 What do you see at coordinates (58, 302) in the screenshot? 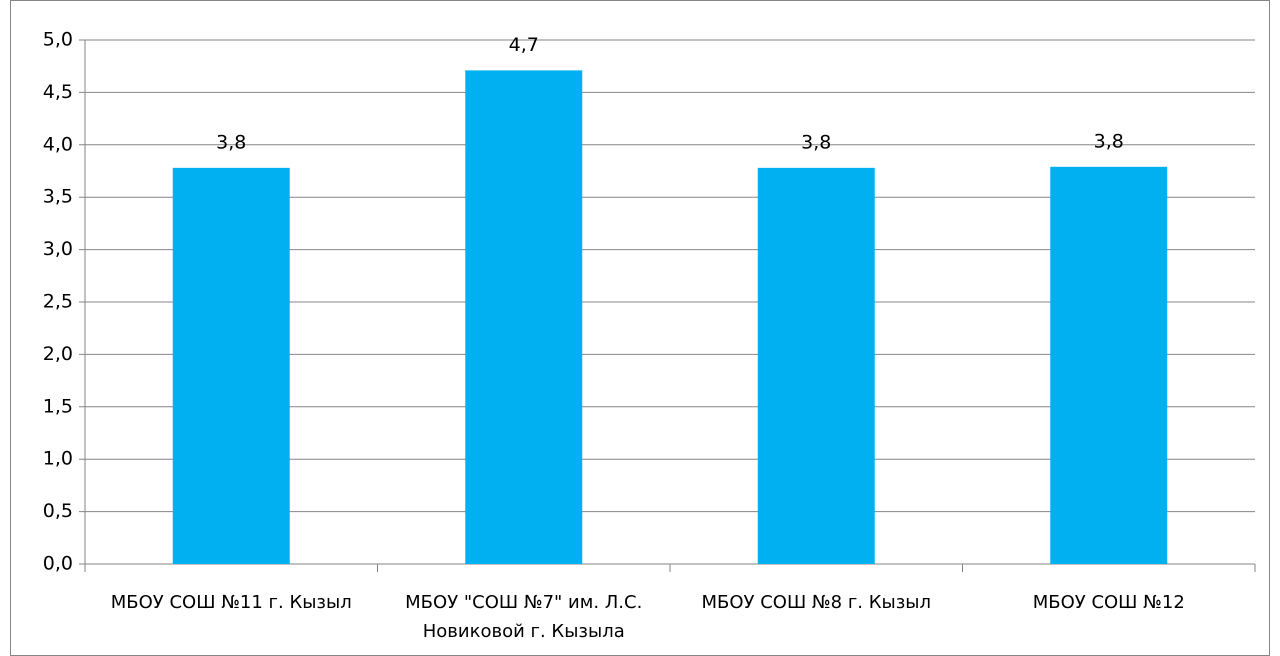
I see `y-tick-label: 2,5` at bounding box center [58, 302].